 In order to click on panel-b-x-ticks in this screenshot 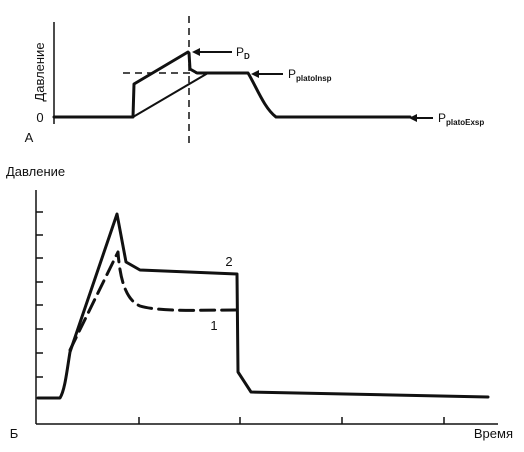, I will do `click(291, 420)`.